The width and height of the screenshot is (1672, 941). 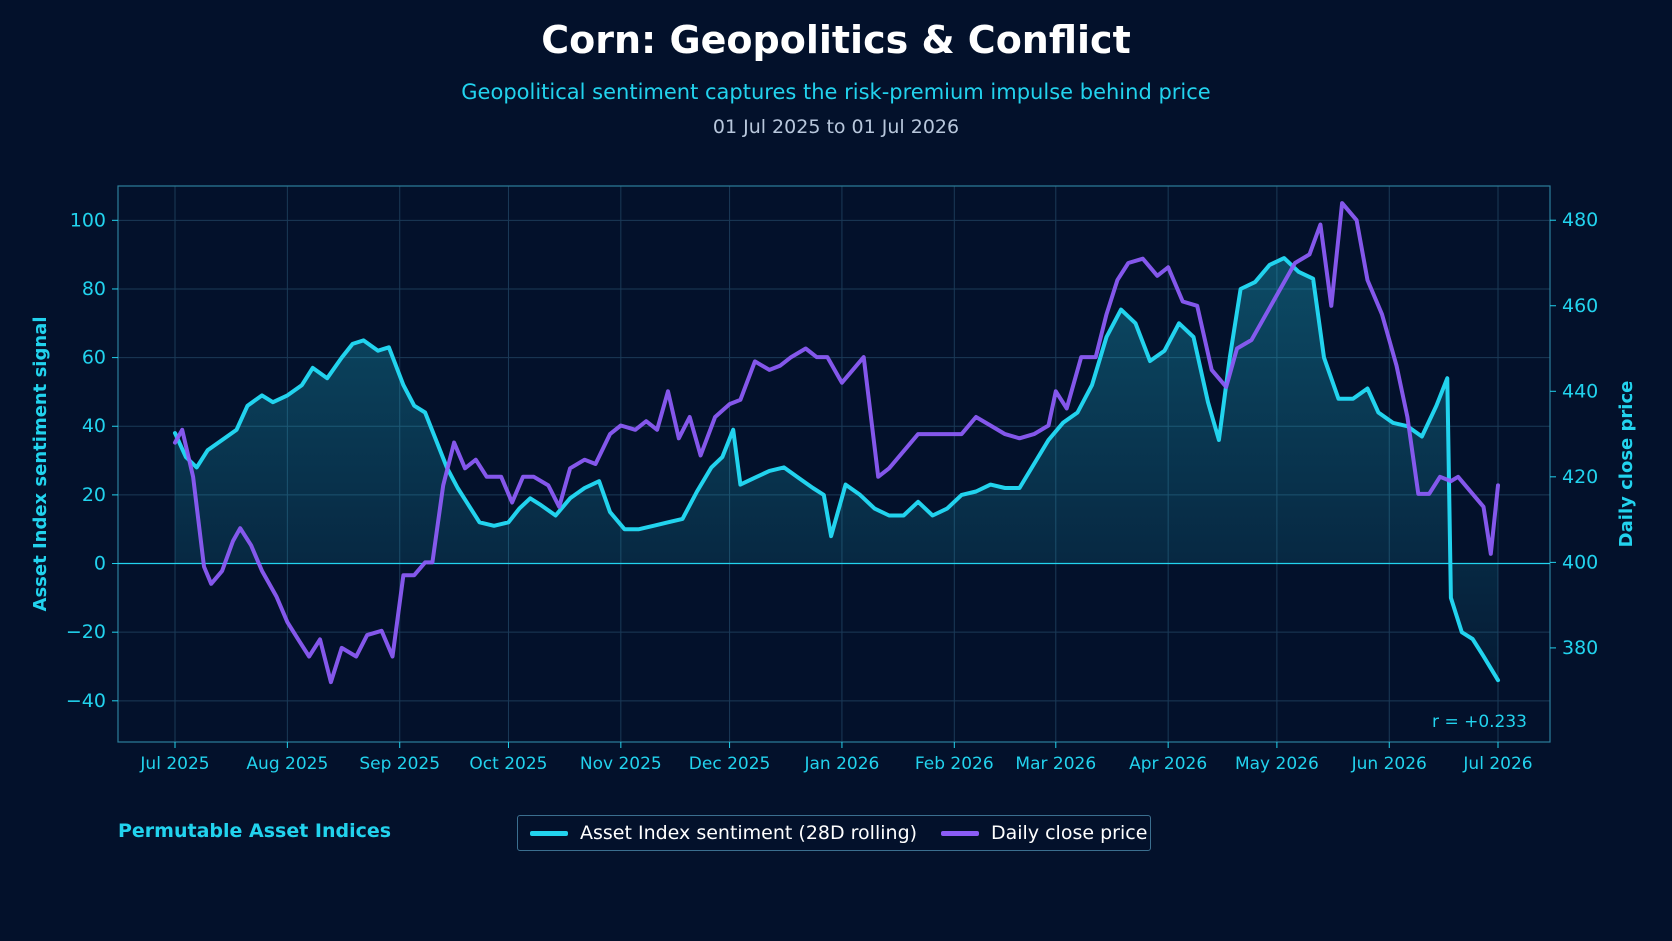 I want to click on y-left-tick-label: 20, so click(x=94, y=495).